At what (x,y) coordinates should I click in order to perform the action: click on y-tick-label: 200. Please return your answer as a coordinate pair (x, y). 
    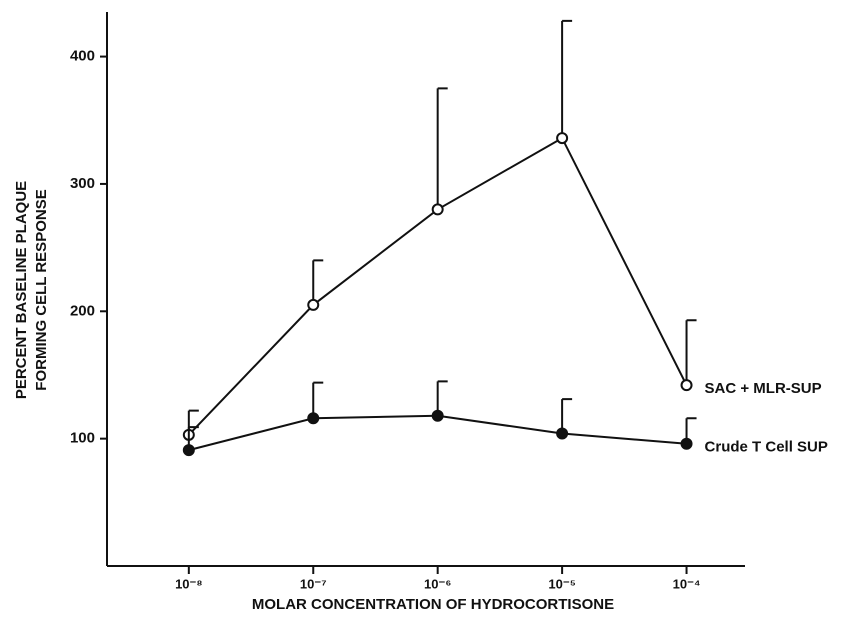
    Looking at the image, I should click on (82, 310).